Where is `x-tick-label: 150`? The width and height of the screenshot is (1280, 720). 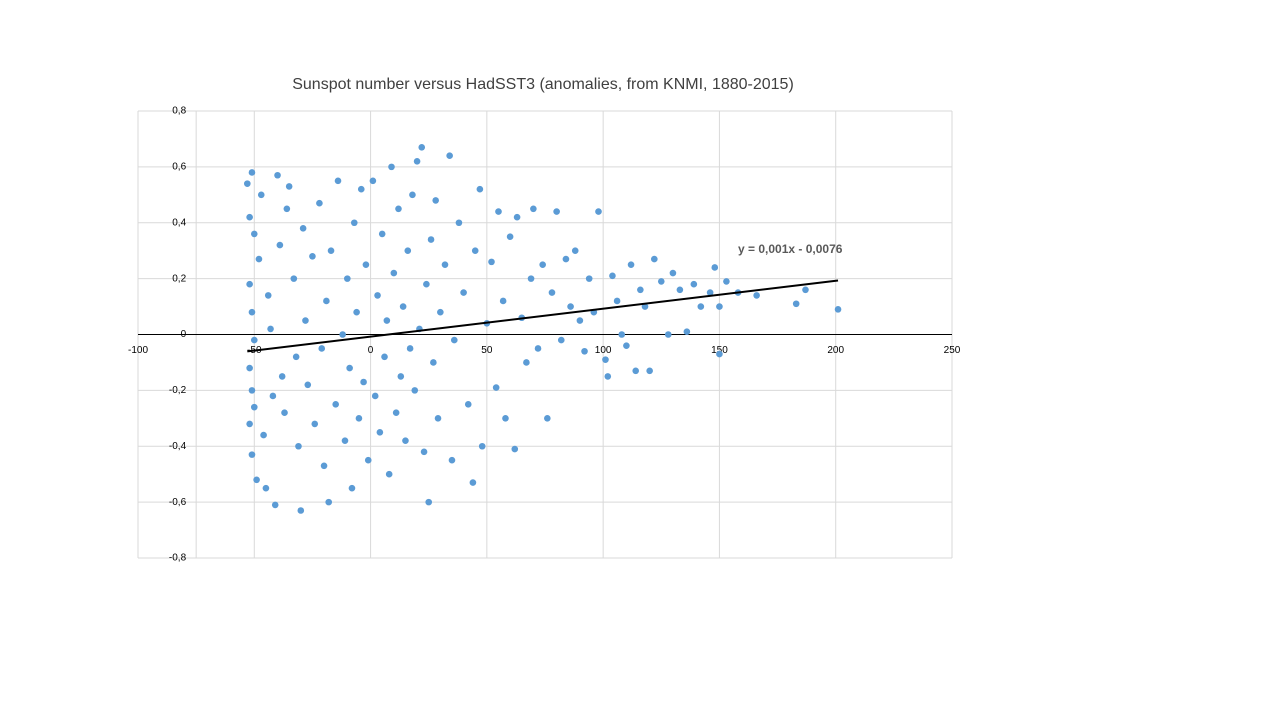
x-tick-label: 150 is located at coordinates (719, 350).